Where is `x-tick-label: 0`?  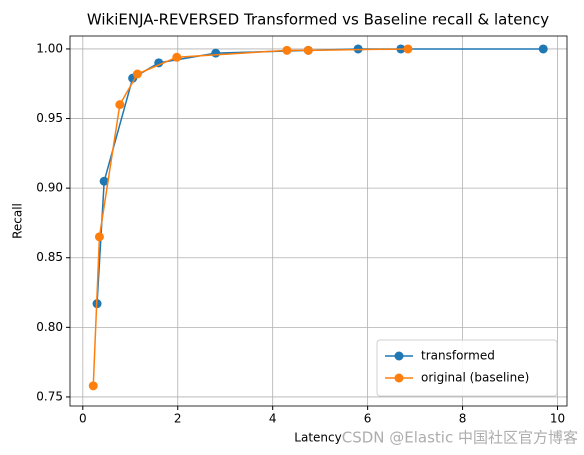 x-tick-label: 0 is located at coordinates (83, 419).